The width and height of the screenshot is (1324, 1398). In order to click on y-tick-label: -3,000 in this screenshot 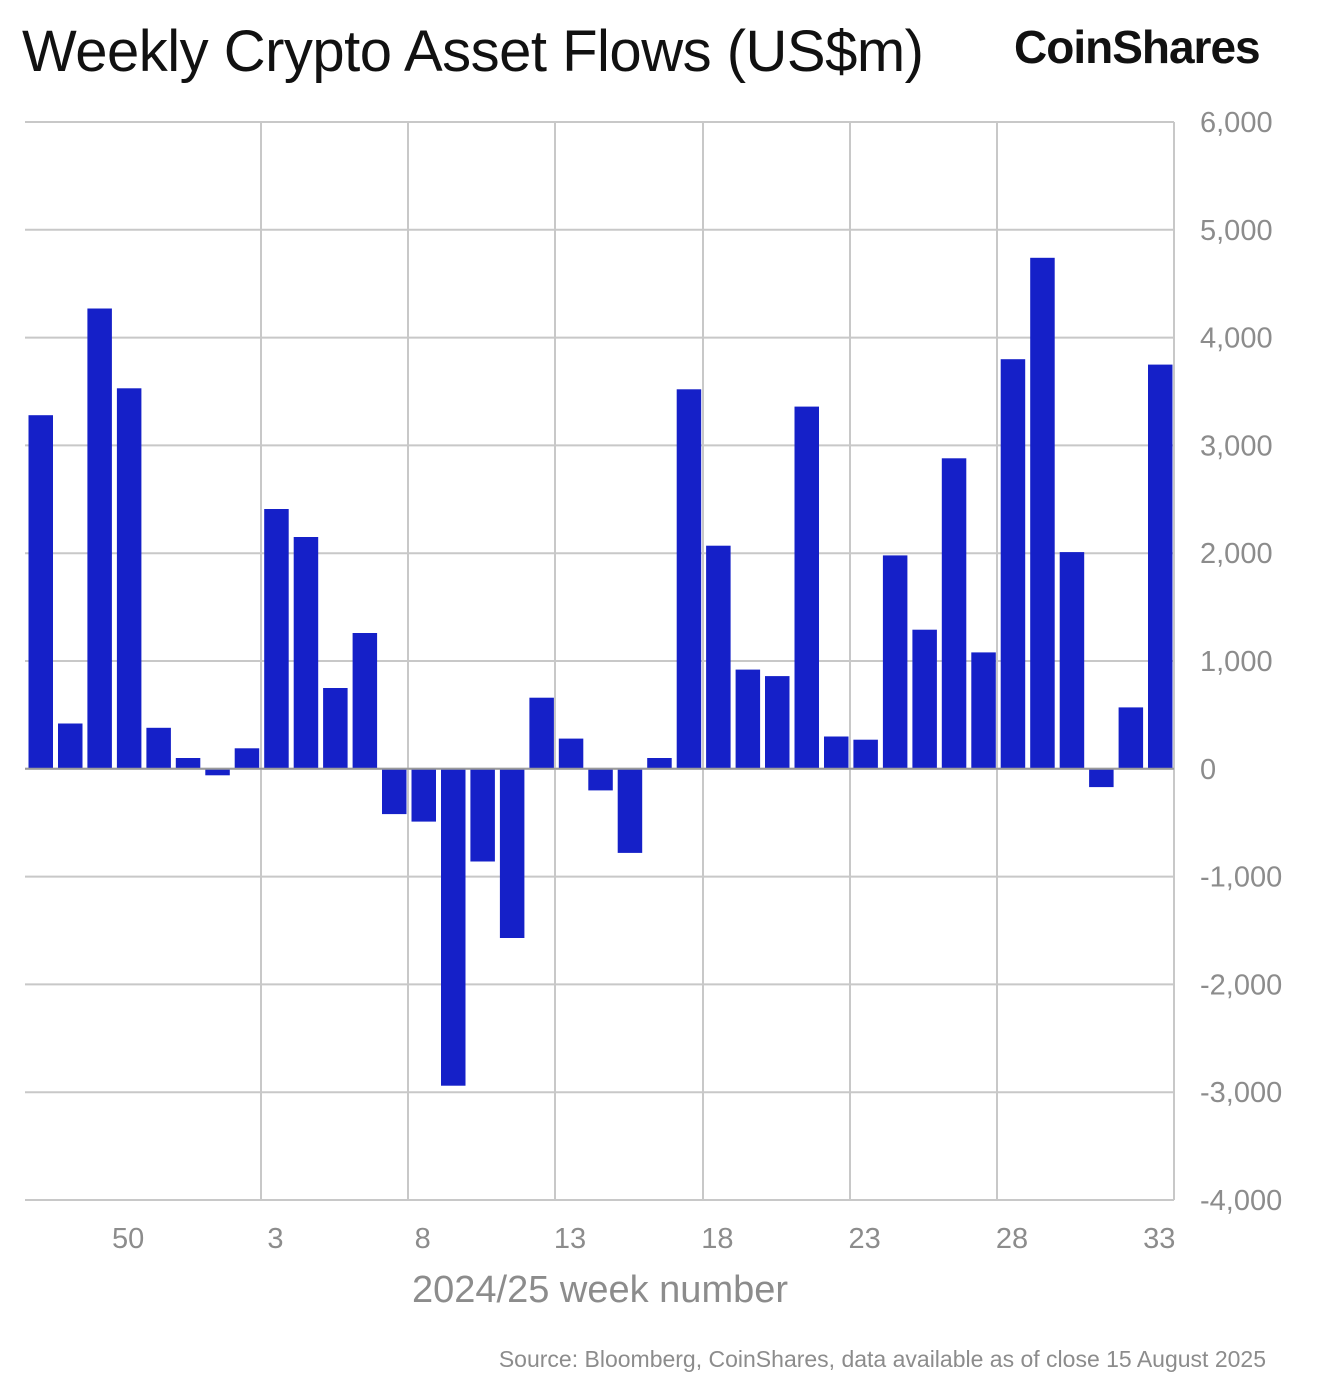, I will do `click(1241, 1093)`.